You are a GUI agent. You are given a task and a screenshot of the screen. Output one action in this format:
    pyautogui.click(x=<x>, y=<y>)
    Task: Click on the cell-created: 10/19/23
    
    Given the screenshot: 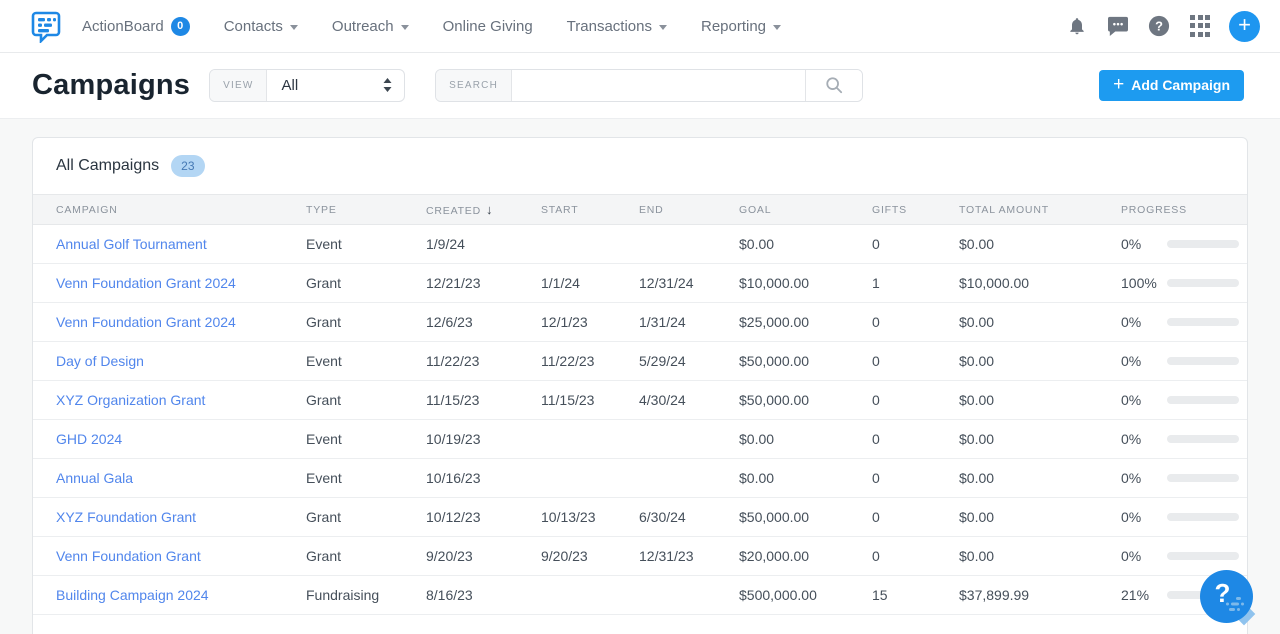 What is the action you would take?
    pyautogui.click(x=475, y=439)
    